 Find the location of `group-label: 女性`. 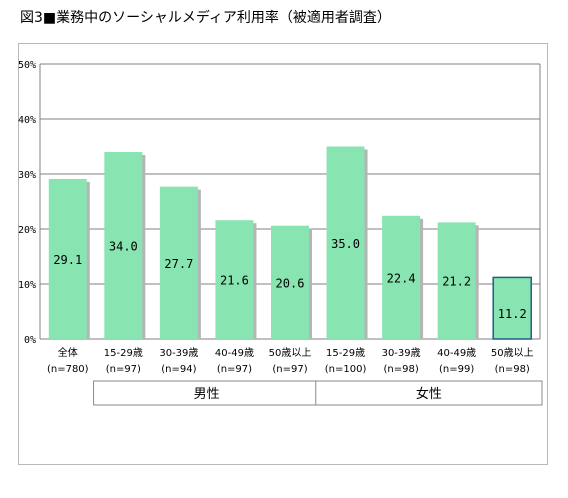

group-label: 女性 is located at coordinates (429, 394).